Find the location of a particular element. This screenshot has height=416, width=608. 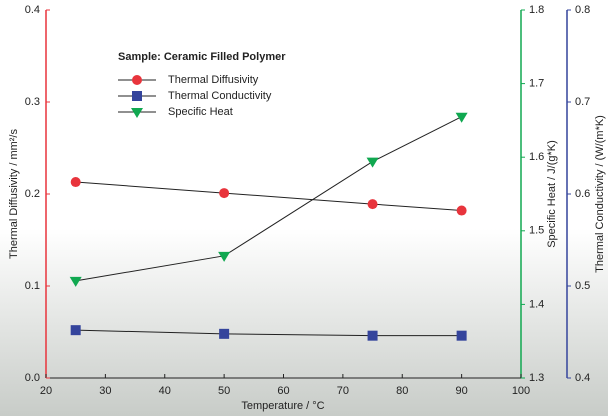

y2-tick-label: 1.7 is located at coordinates (536, 84).